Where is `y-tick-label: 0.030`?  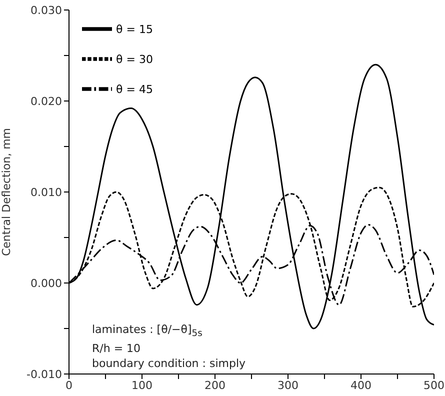 y-tick-label: 0.030 is located at coordinates (46, 10).